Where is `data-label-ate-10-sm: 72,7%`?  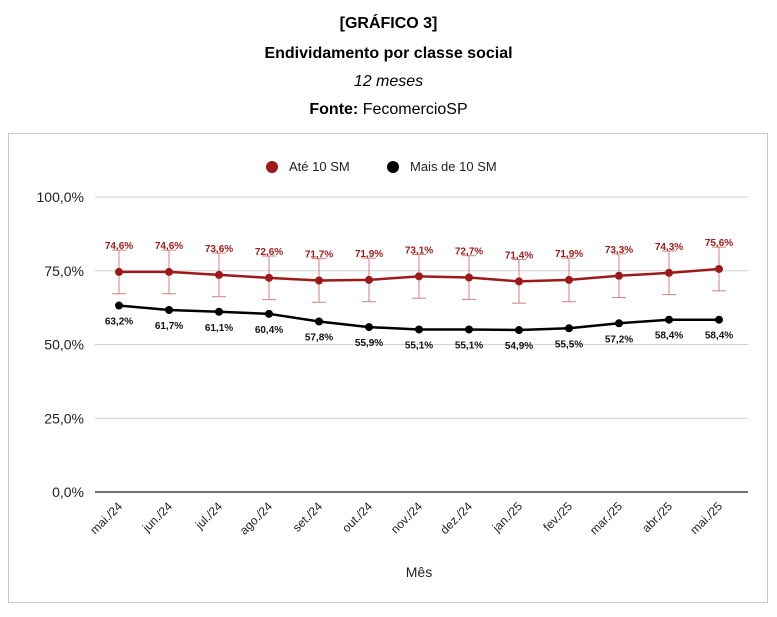 data-label-ate-10-sm: 72,7% is located at coordinates (469, 252).